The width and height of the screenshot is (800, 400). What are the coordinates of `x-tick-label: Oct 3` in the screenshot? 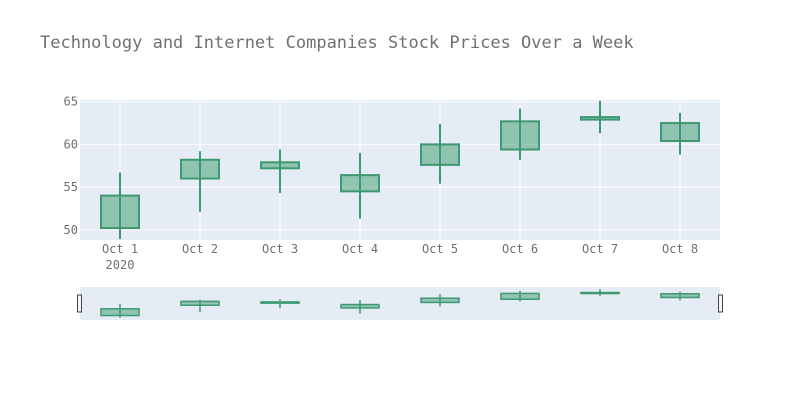 It's located at (280, 249).